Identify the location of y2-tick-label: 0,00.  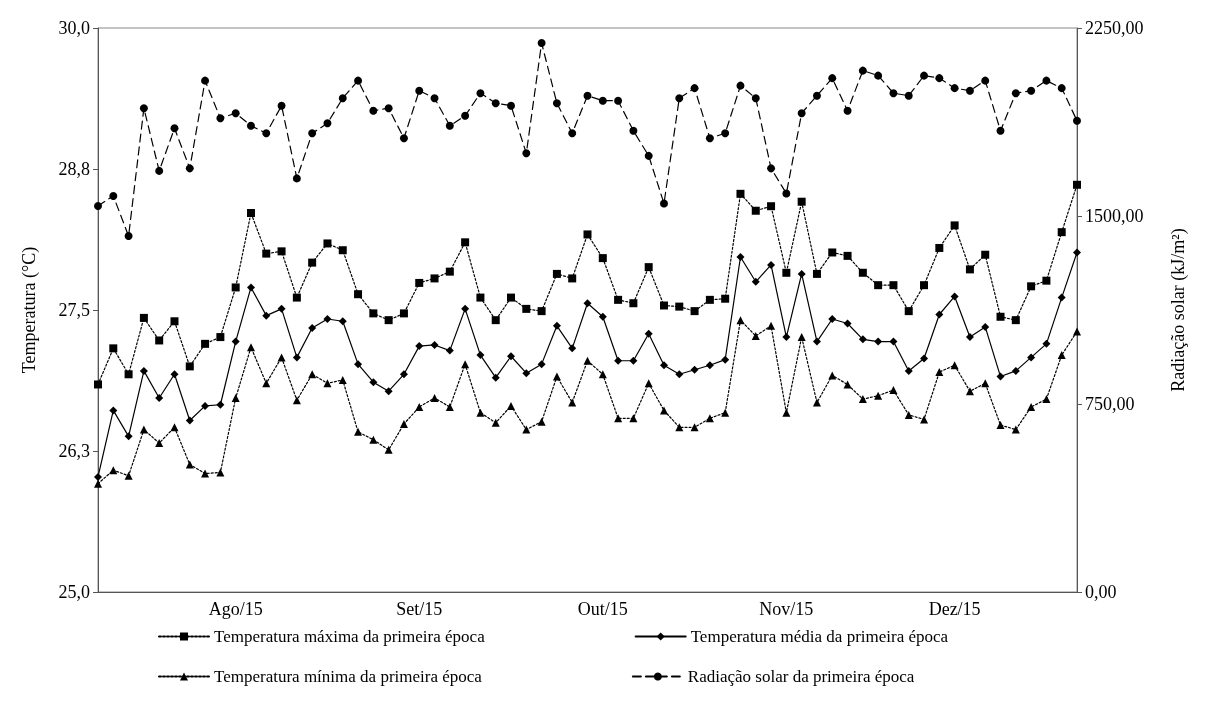
(1101, 592).